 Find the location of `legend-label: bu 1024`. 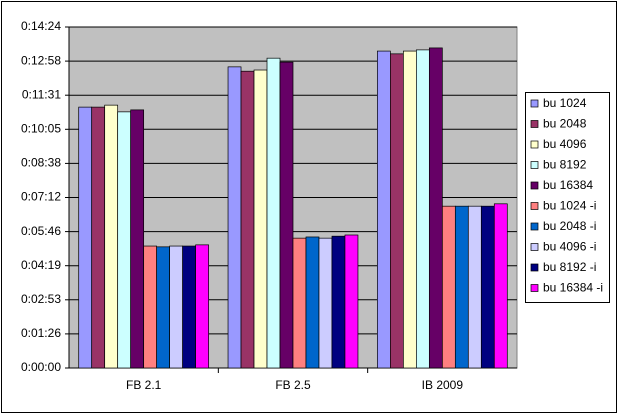

legend-label: bu 1024 is located at coordinates (565, 103).